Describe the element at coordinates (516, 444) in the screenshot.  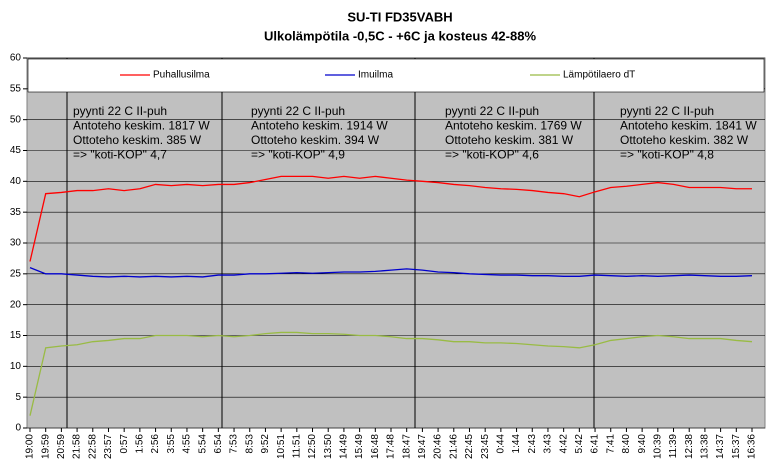
I see `x-tick-label: 1:44` at that location.